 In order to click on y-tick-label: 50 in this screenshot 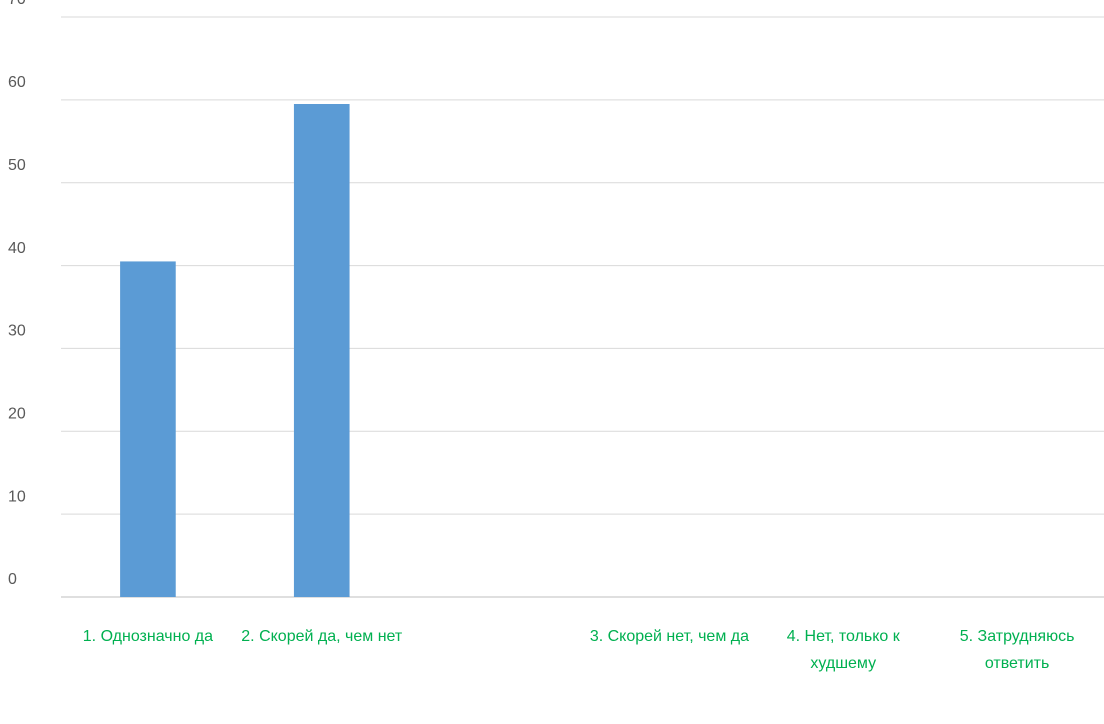, I will do `click(17, 165)`.